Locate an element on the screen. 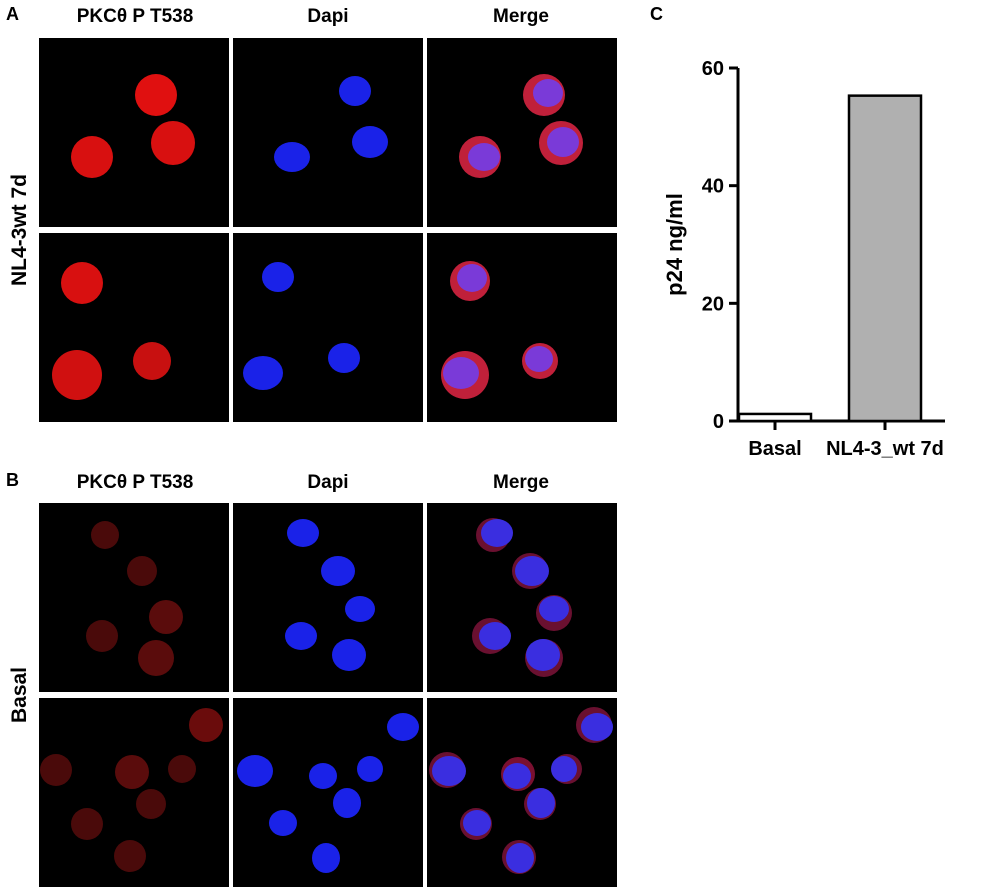 The width and height of the screenshot is (992, 895). micrograph-a-pkc-bottom is located at coordinates (134, 327).